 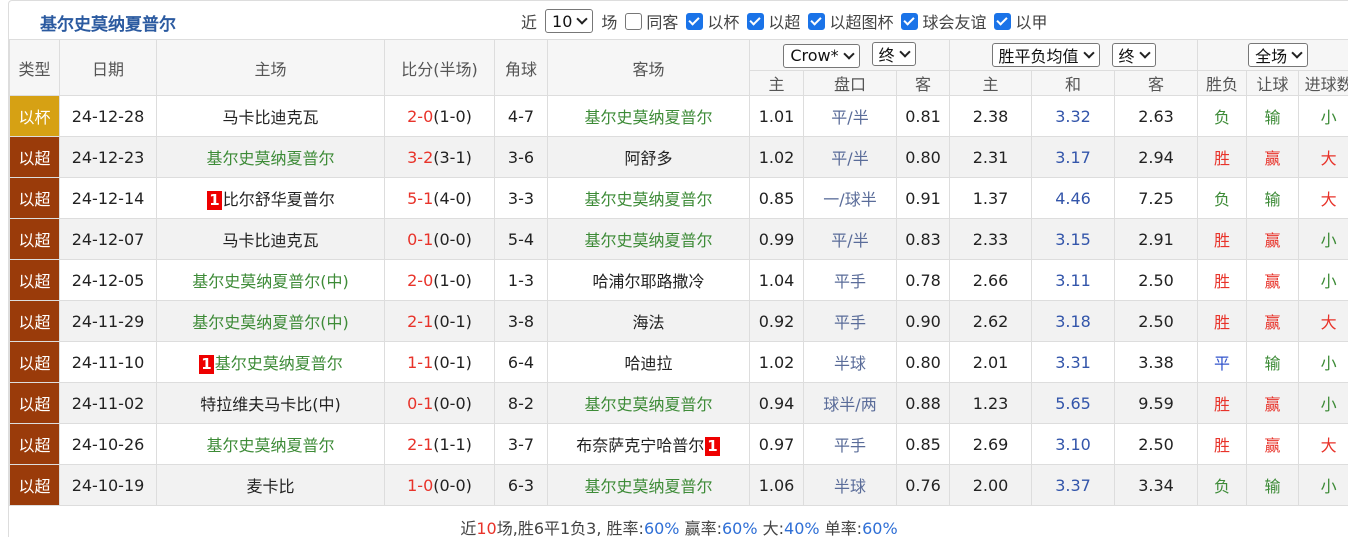 I want to click on summary: 近10场,胜6平1负3, 胜率:60% 赢率:60% 大:40% 单率:60%, so click(x=678, y=526).